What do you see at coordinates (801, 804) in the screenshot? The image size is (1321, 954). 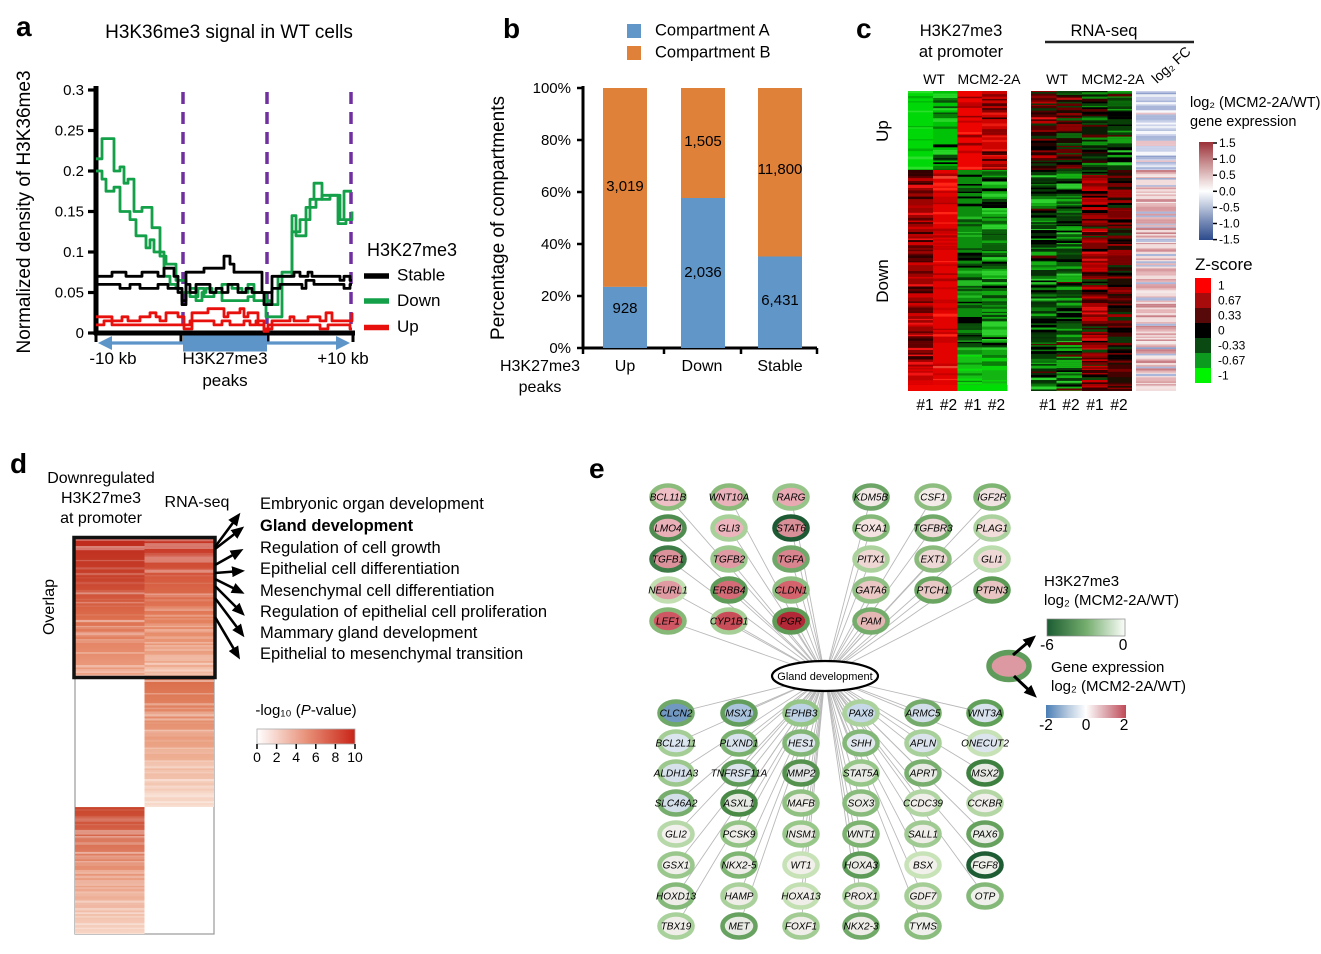 I see `svg-text: MAFB` at bounding box center [801, 804].